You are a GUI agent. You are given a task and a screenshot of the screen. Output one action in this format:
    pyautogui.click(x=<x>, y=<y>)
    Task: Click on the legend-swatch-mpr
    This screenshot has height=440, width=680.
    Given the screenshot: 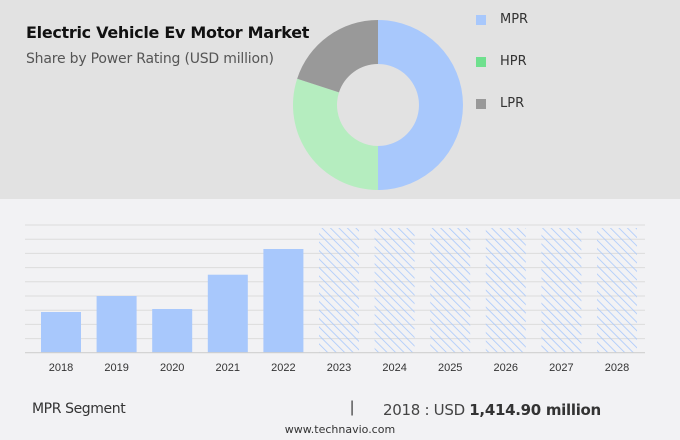 What is the action you would take?
    pyautogui.click(x=481, y=20)
    